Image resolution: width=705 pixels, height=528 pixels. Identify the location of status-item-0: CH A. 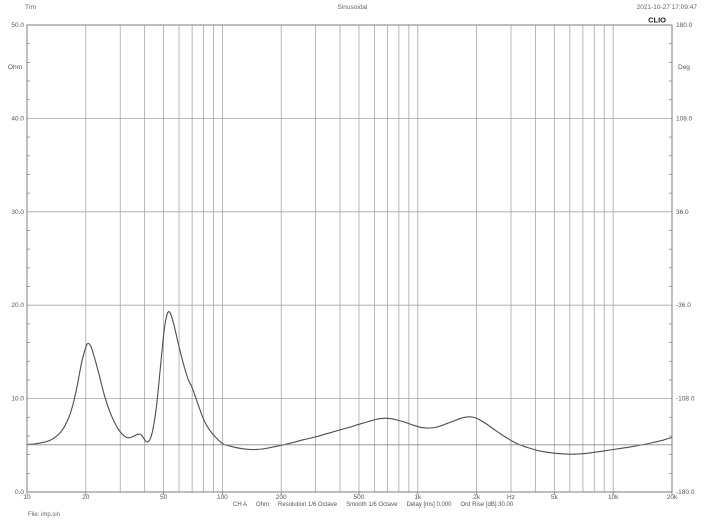
(240, 505).